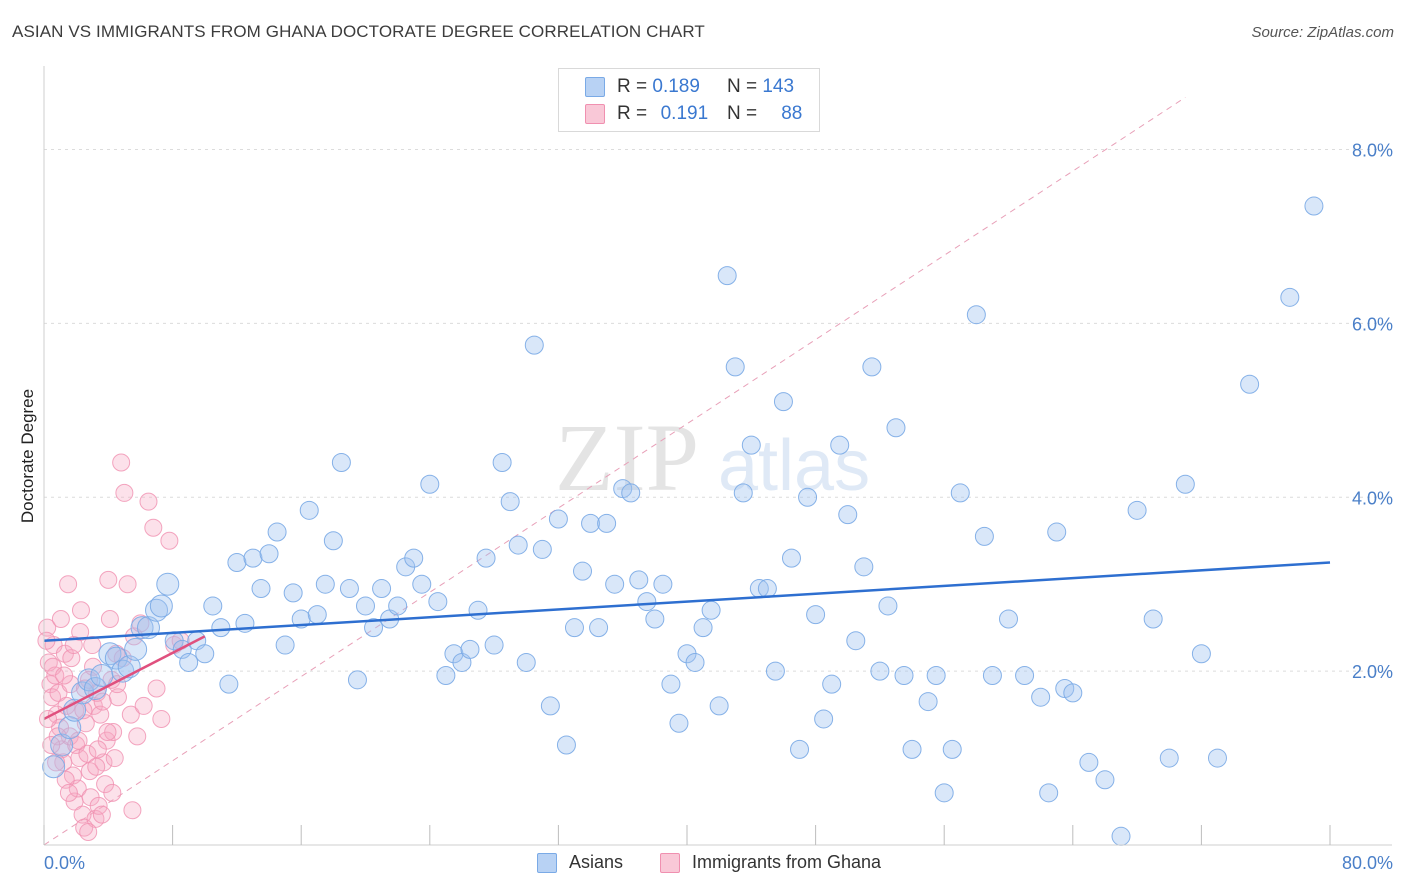  What do you see at coordinates (1367, 863) in the screenshot?
I see `x-tick-max: 80.0%` at bounding box center [1367, 863].